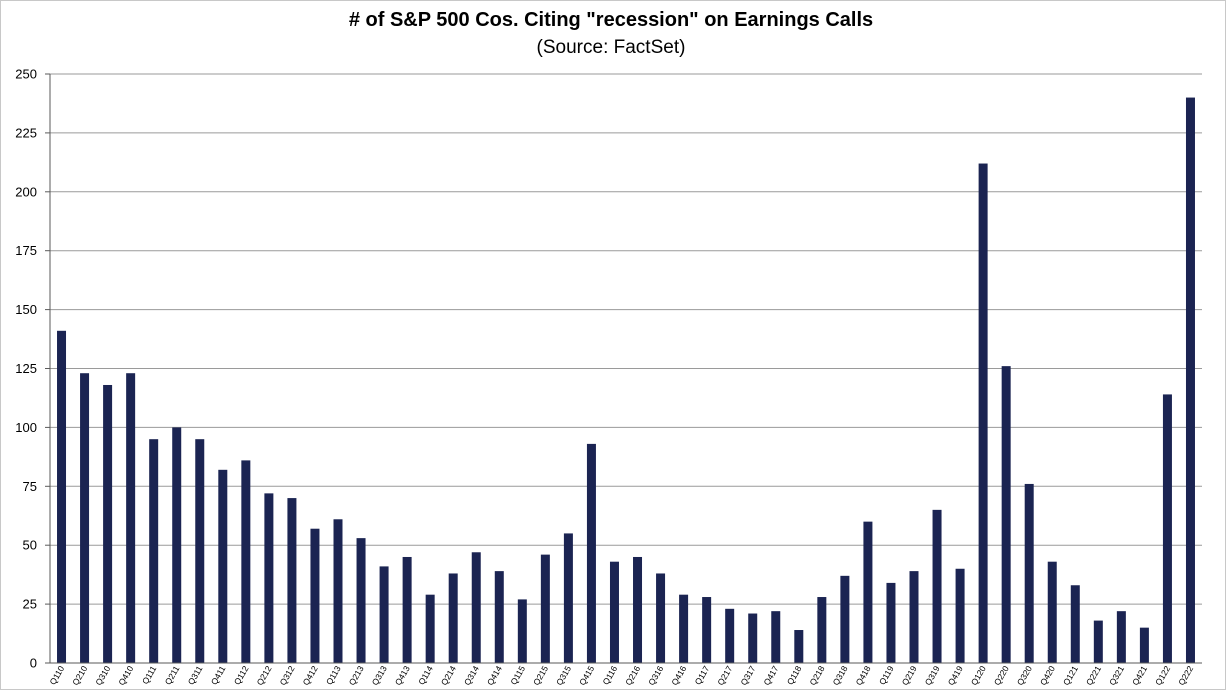 This screenshot has width=1226, height=690. I want to click on y-tick-label: 150, so click(26, 309).